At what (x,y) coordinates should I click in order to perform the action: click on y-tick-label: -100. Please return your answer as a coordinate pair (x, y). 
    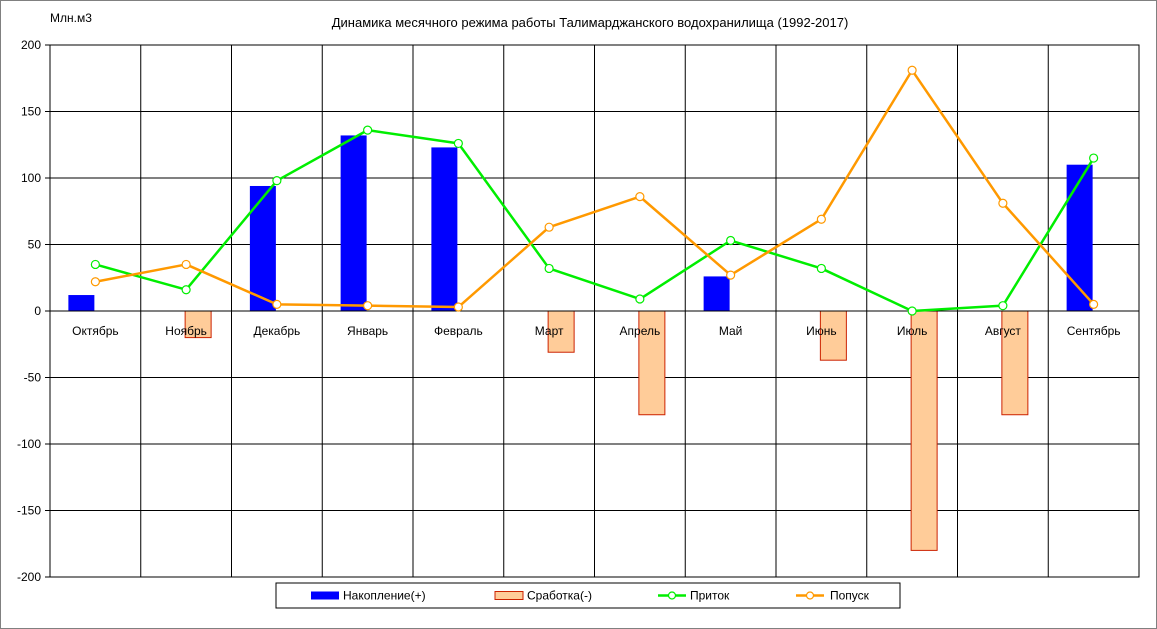
    Looking at the image, I should click on (29, 444).